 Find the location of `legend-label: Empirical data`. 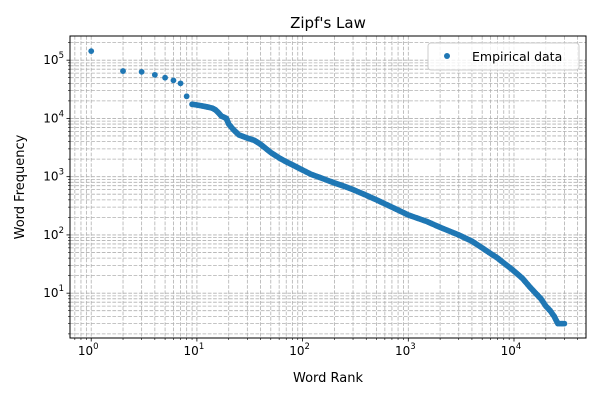

legend-label: Empirical data is located at coordinates (517, 56).